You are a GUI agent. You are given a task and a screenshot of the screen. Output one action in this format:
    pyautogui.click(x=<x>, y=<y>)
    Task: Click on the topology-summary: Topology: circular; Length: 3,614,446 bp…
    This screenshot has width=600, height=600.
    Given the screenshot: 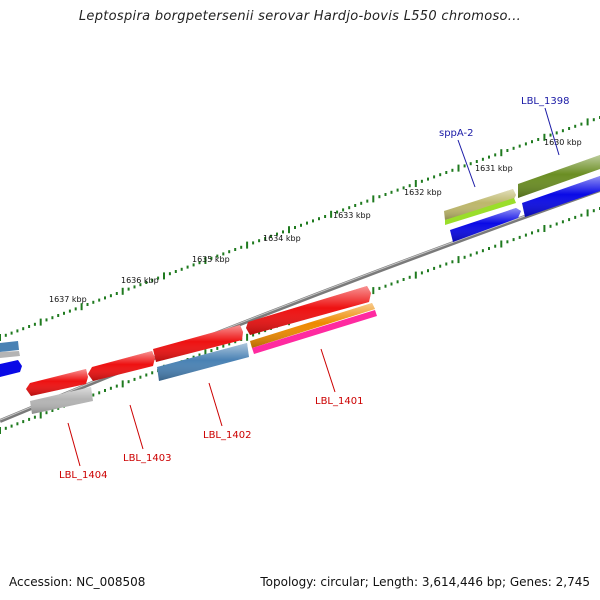 What is the action you would take?
    pyautogui.click(x=425, y=582)
    